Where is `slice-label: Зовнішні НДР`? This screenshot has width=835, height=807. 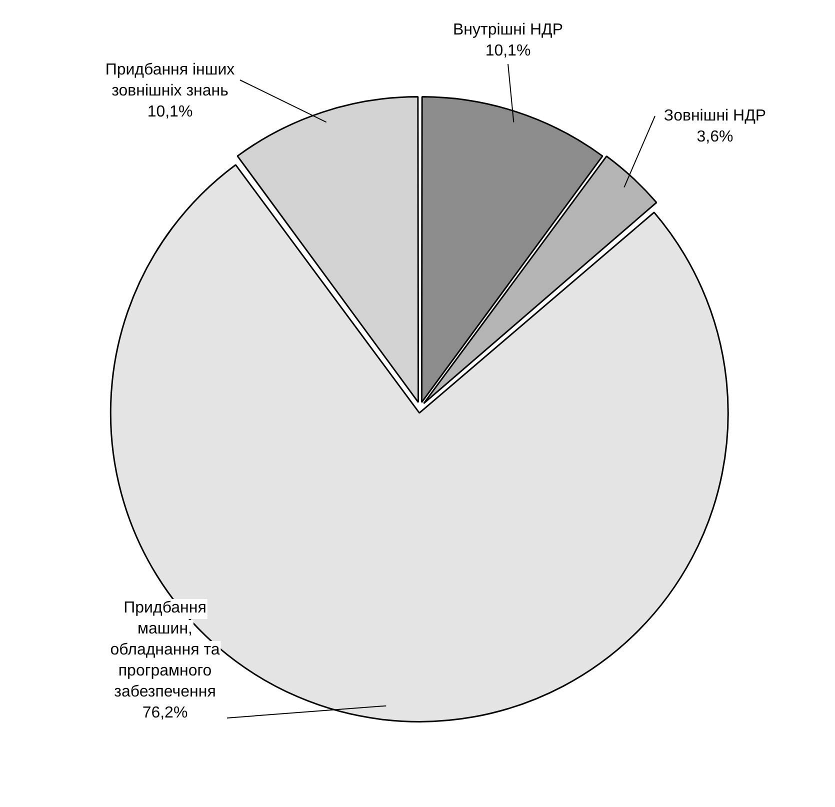 slice-label: Зовнішні НДР is located at coordinates (715, 115).